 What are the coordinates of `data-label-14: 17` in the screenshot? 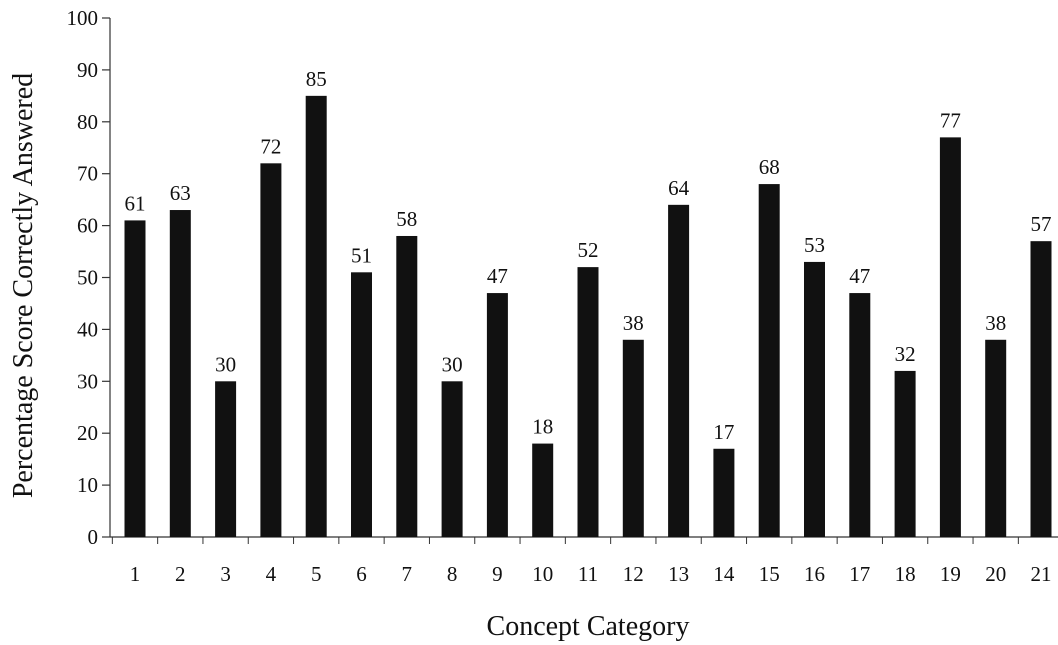 It's located at (723, 432).